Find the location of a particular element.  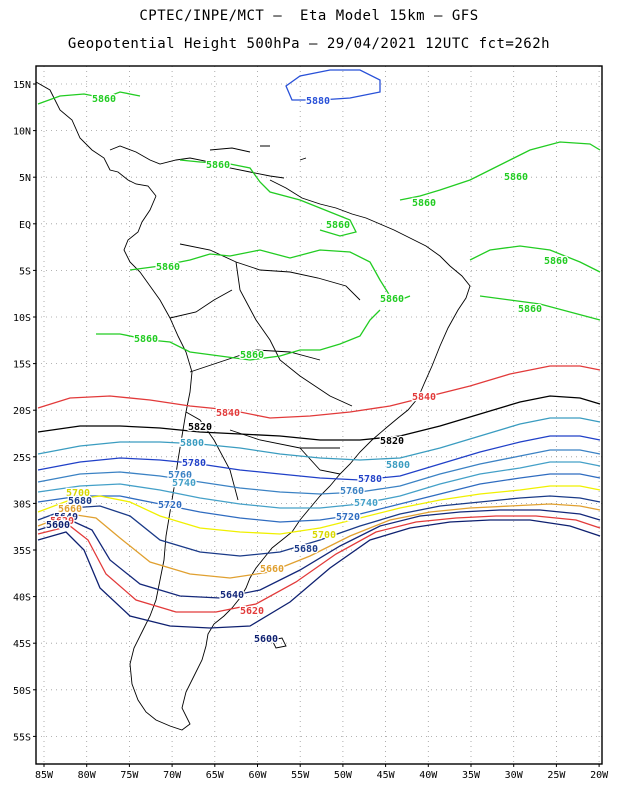

lat-tick-label: 35S is located at coordinates (22, 551).